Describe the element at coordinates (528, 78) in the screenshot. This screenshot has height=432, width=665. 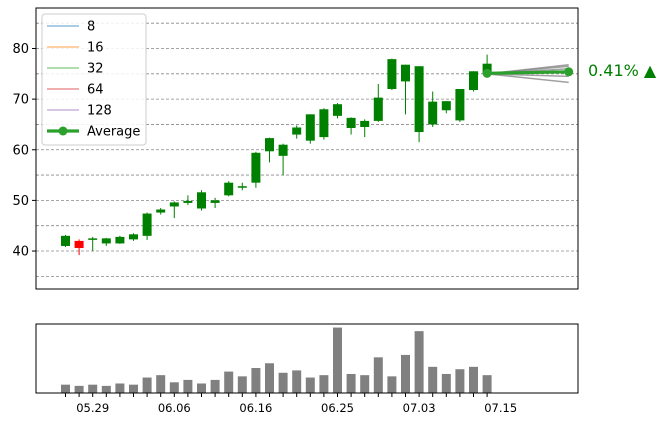
I see `forecast-line` at that location.